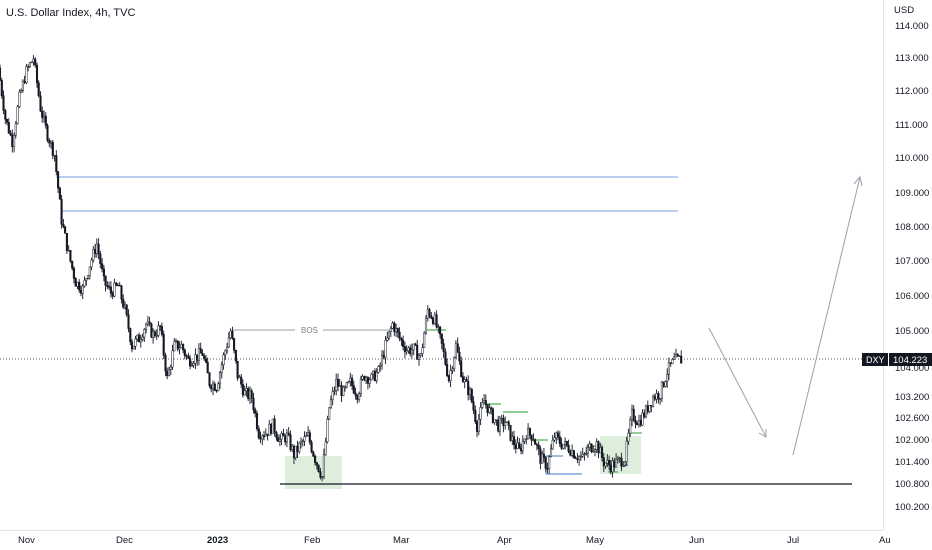  I want to click on time-tick-label: Mar, so click(401, 540).